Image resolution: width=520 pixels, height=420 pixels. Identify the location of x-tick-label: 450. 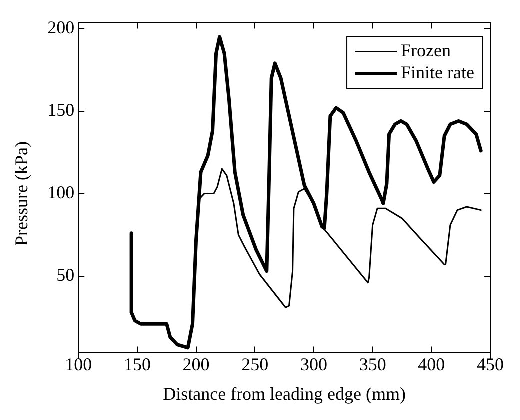
(490, 364).